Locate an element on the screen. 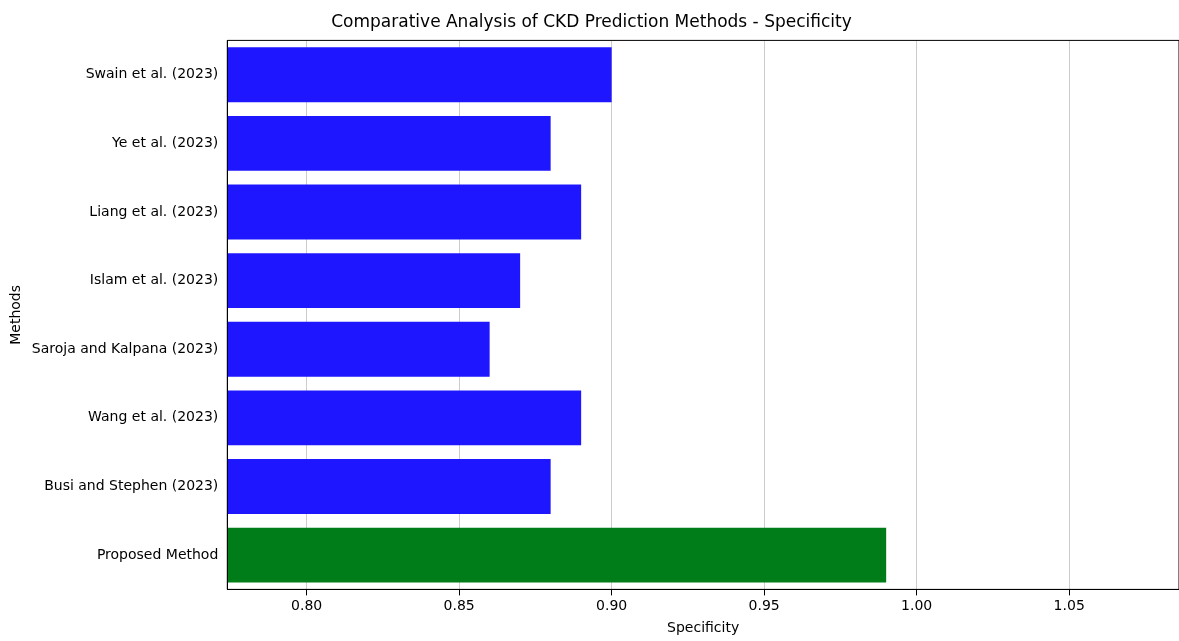 The image size is (1179, 641). y-tick-label: Wang et al. (2023) is located at coordinates (153, 416).